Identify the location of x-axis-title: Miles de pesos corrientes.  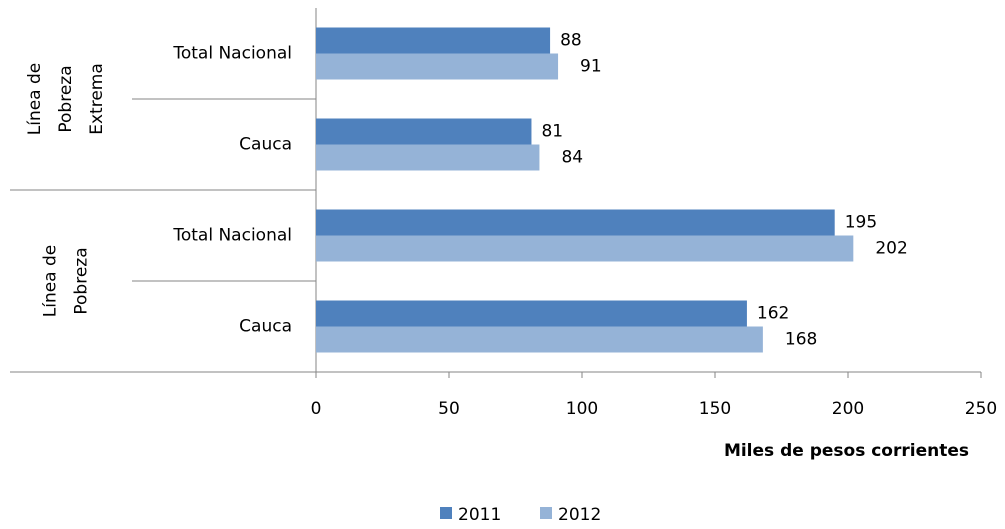
(846, 451).